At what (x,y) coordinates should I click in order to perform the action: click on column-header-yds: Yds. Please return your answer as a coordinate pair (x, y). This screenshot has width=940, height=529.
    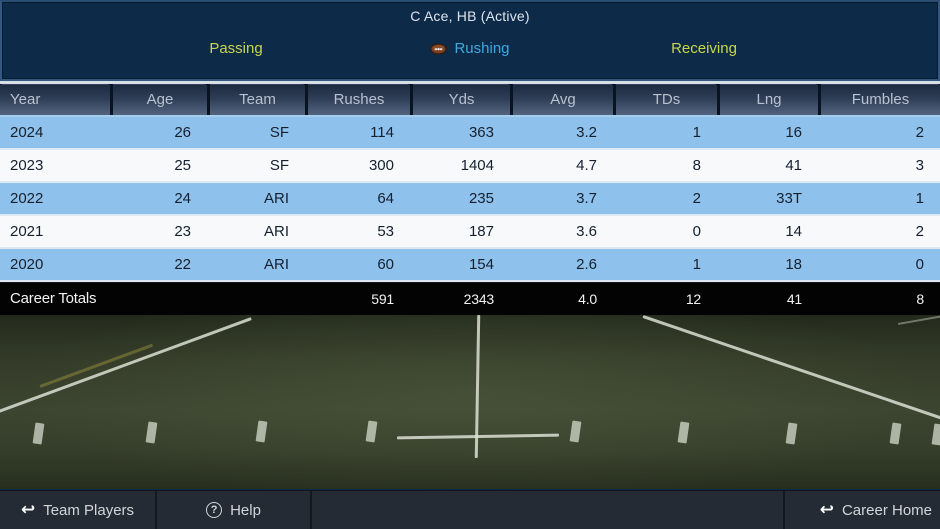
    Looking at the image, I should click on (460, 99).